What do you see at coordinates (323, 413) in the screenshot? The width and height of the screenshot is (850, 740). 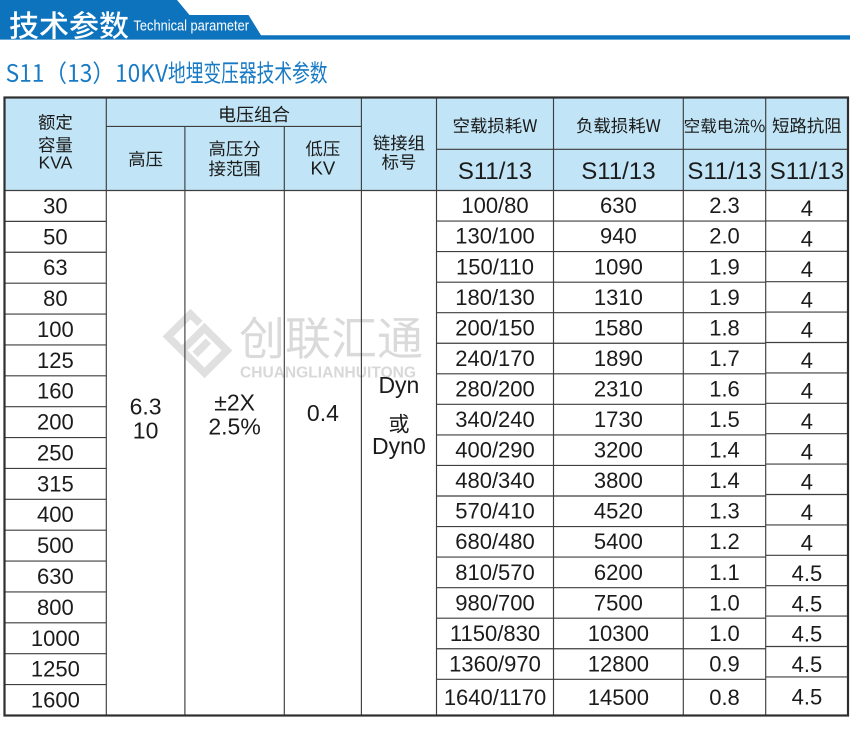 I see `svg-text: 0.4` at bounding box center [323, 413].